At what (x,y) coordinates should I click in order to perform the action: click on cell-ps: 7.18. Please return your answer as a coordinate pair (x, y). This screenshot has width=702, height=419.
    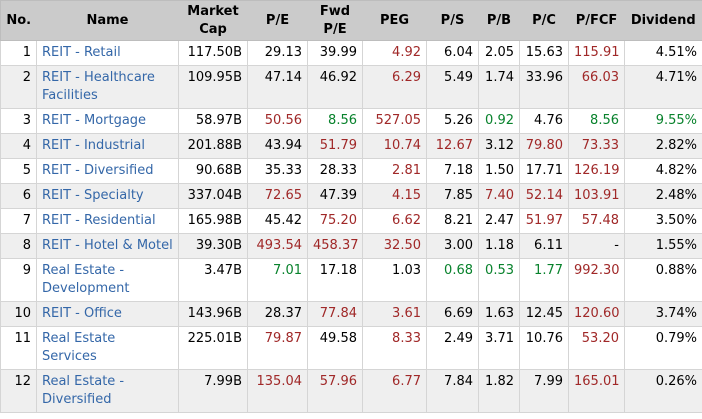
    Looking at the image, I should click on (452, 171).